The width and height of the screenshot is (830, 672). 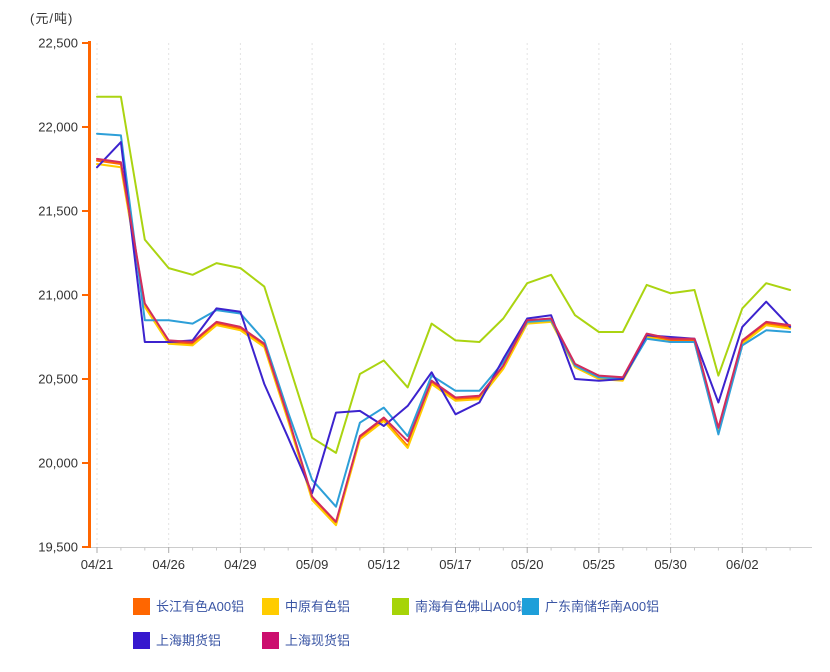 I want to click on x-tick-label: 06/02, so click(x=742, y=564).